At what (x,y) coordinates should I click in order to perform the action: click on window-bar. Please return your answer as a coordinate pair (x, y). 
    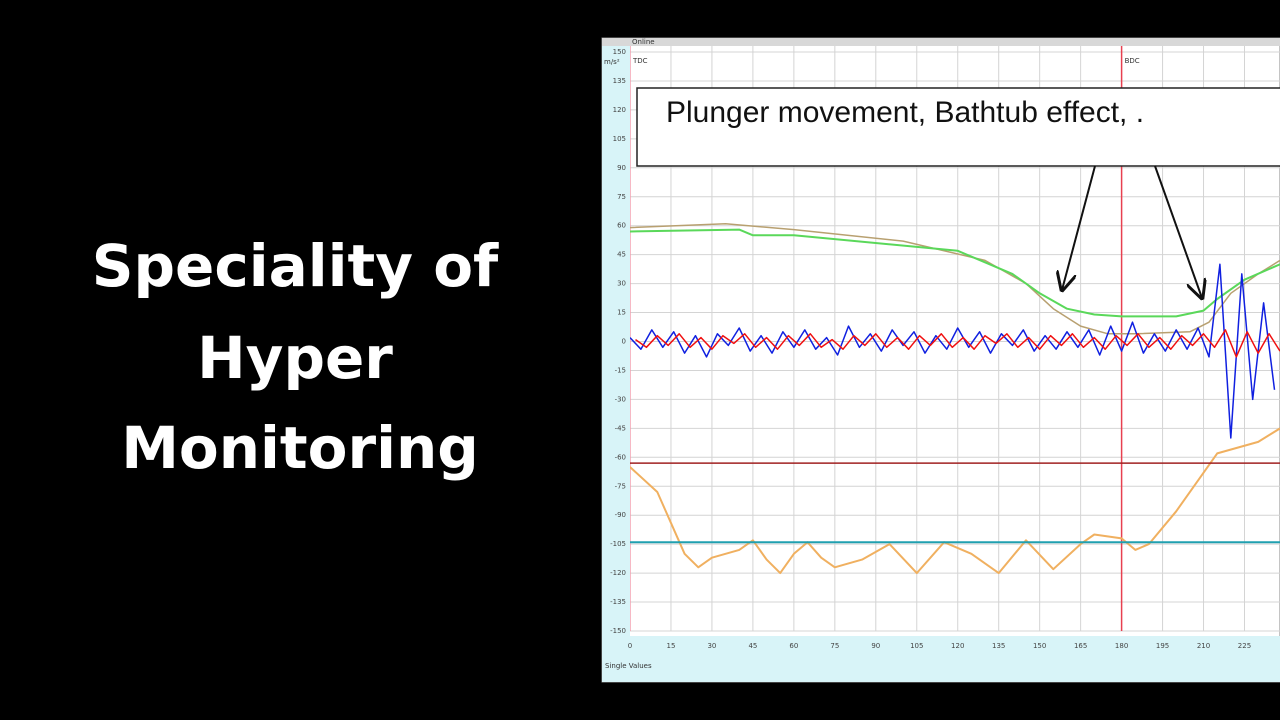
    Looking at the image, I should click on (941, 42).